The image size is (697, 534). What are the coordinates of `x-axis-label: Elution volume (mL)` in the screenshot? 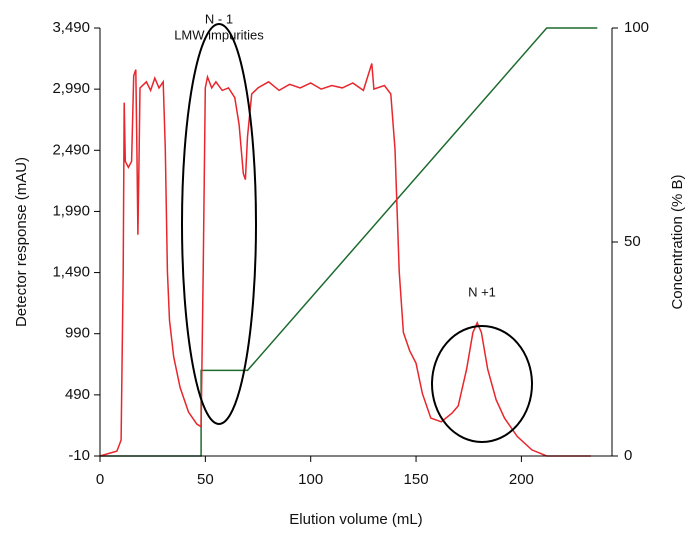 It's located at (355, 519).